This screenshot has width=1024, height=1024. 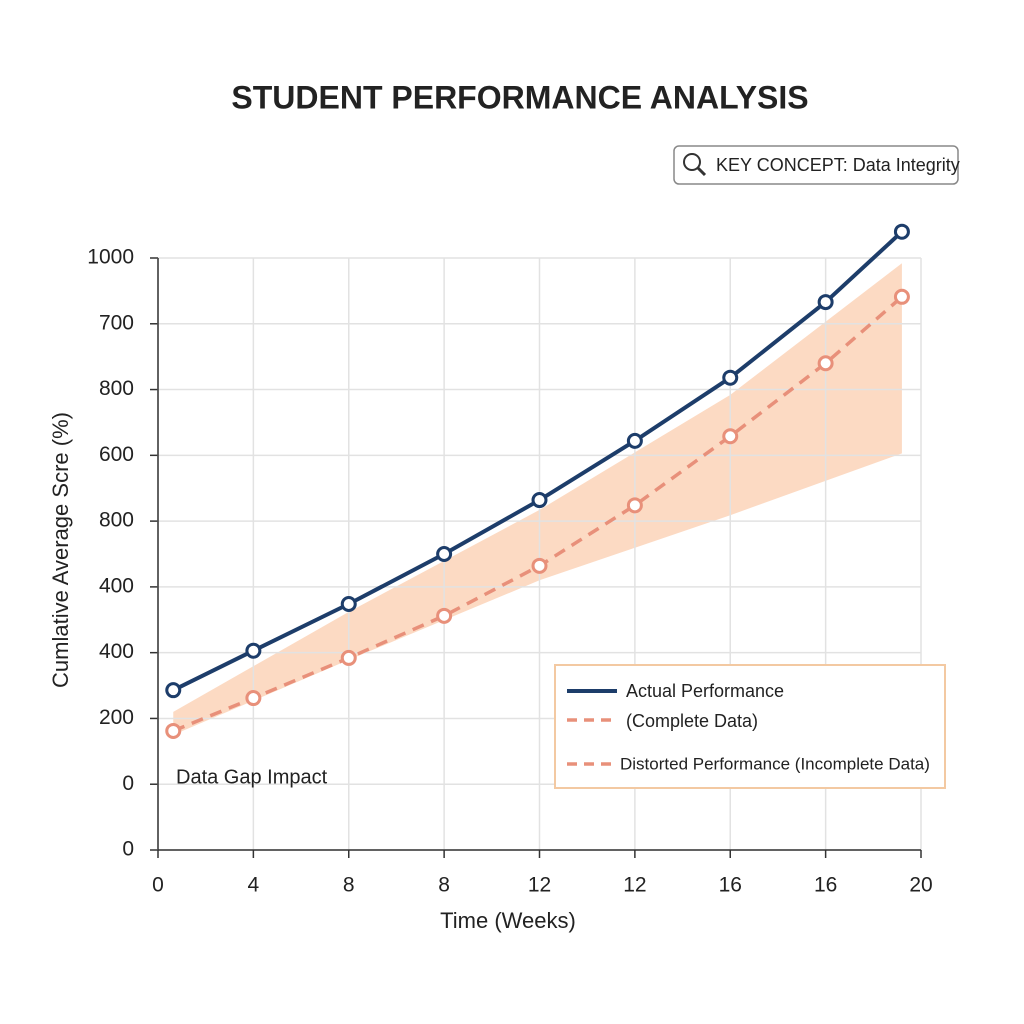 I want to click on key-concept-box, so click(x=816, y=165).